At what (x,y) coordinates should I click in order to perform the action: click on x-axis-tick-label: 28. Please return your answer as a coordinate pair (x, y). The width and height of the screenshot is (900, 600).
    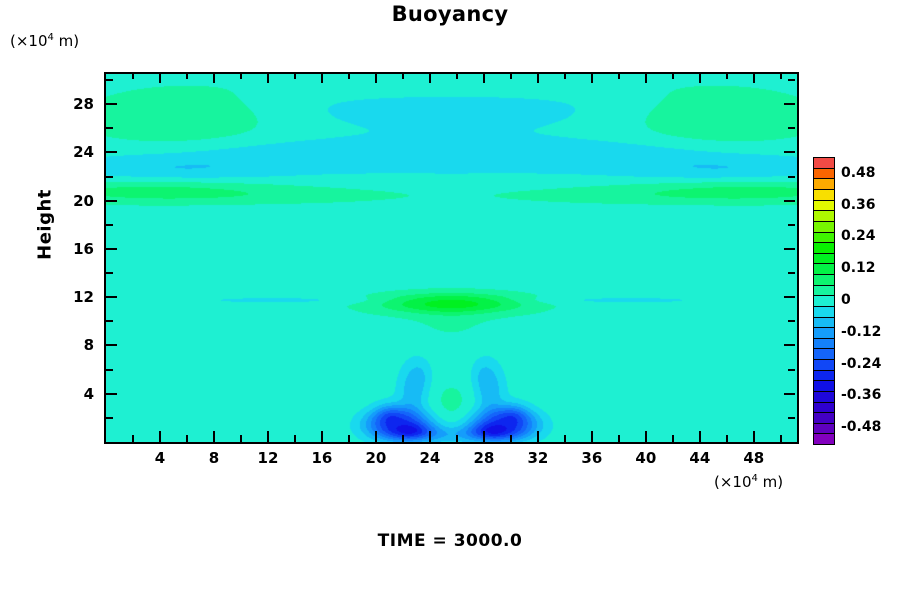
    Looking at the image, I should click on (484, 458).